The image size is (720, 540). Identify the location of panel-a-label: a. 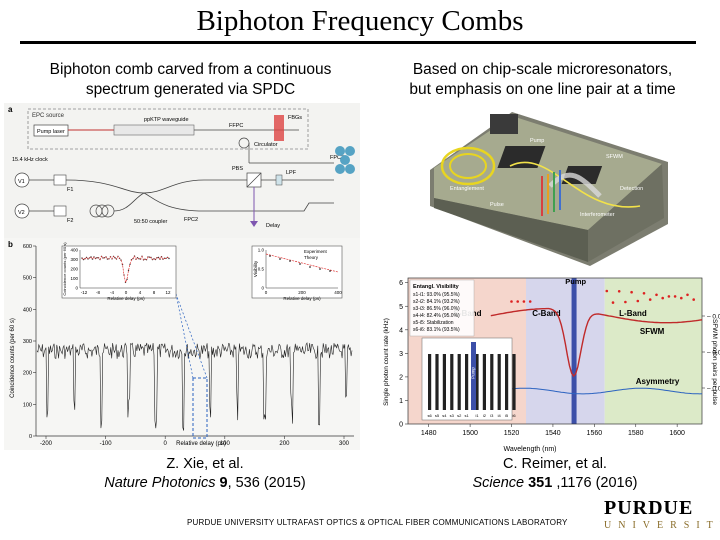
(10, 109).